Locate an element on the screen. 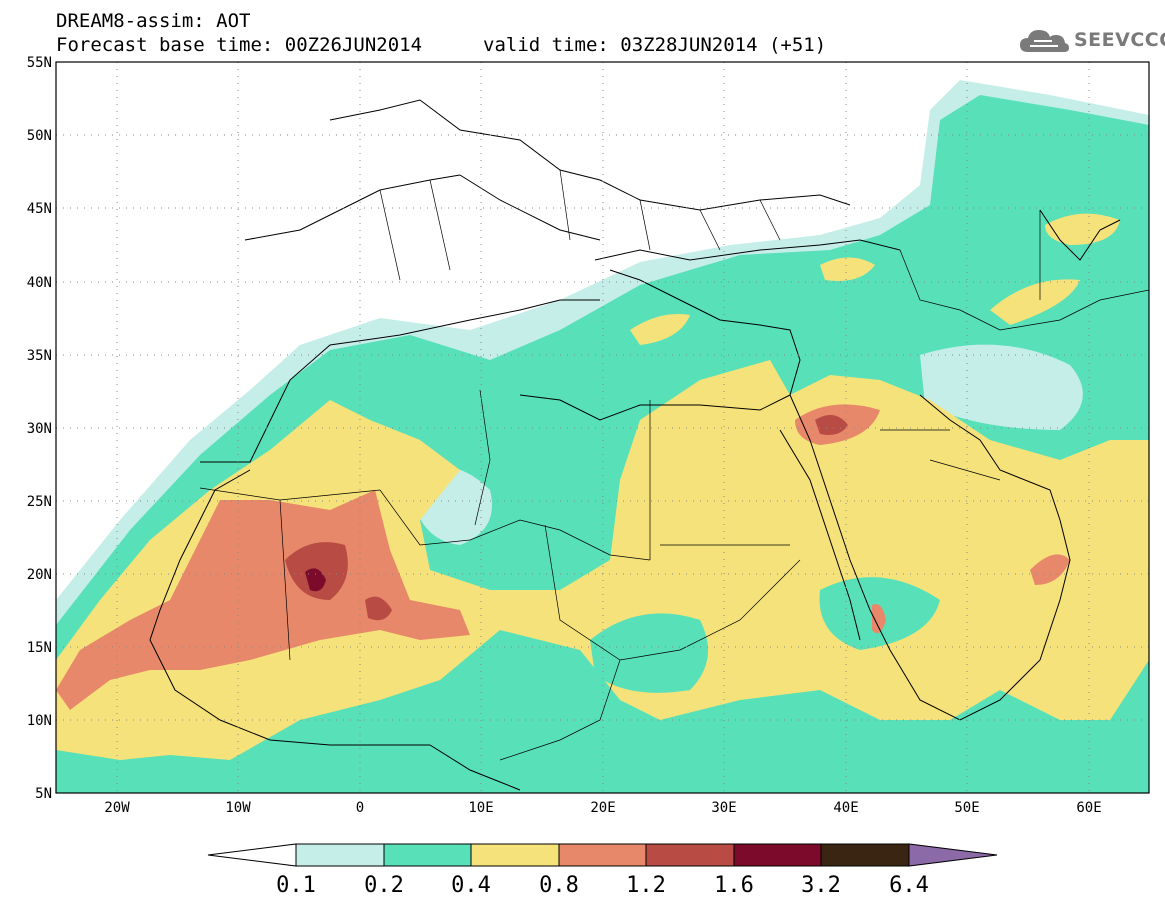 The width and height of the screenshot is (1165, 905). colorbar-label: 6.4 is located at coordinates (909, 885).